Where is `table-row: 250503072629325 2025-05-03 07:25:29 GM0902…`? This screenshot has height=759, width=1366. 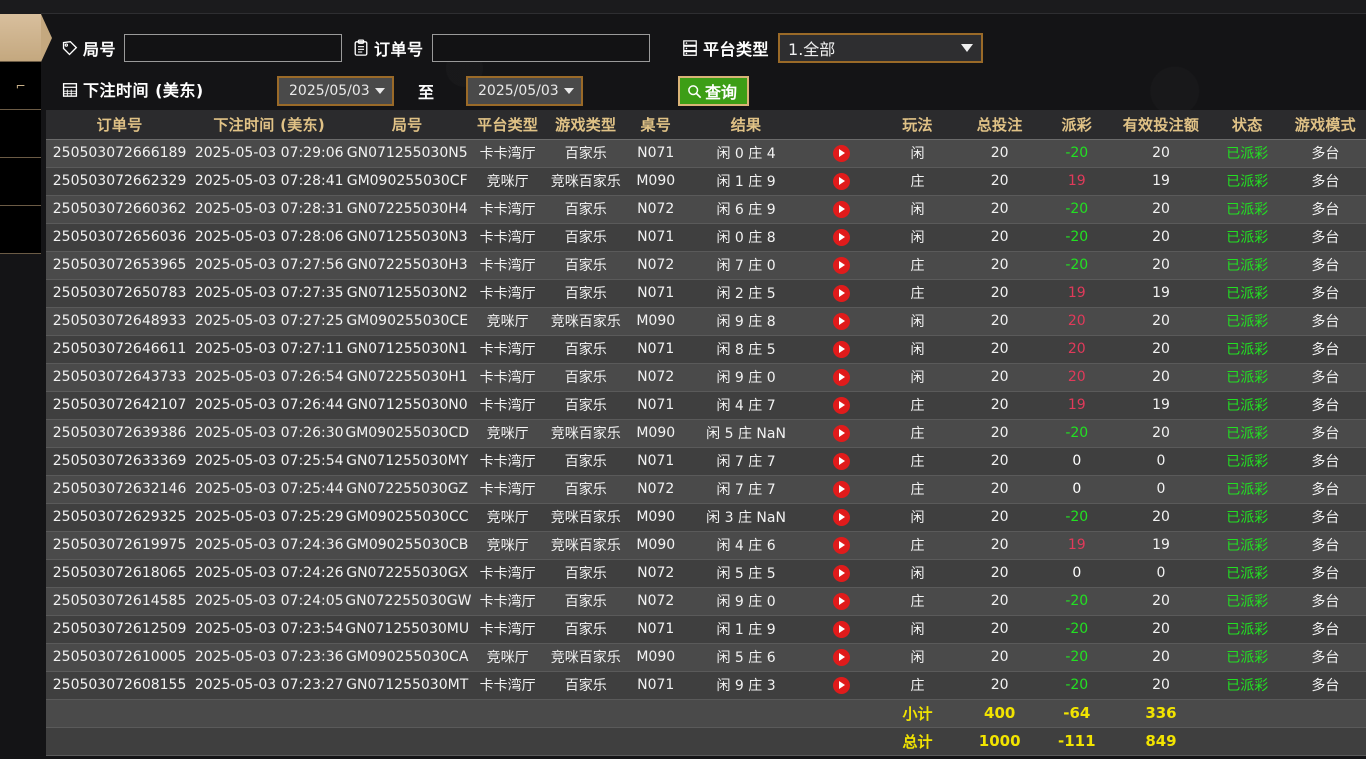
table-row: 250503072629325 2025-05-03 07:25:29 GM0902… is located at coordinates (706, 517).